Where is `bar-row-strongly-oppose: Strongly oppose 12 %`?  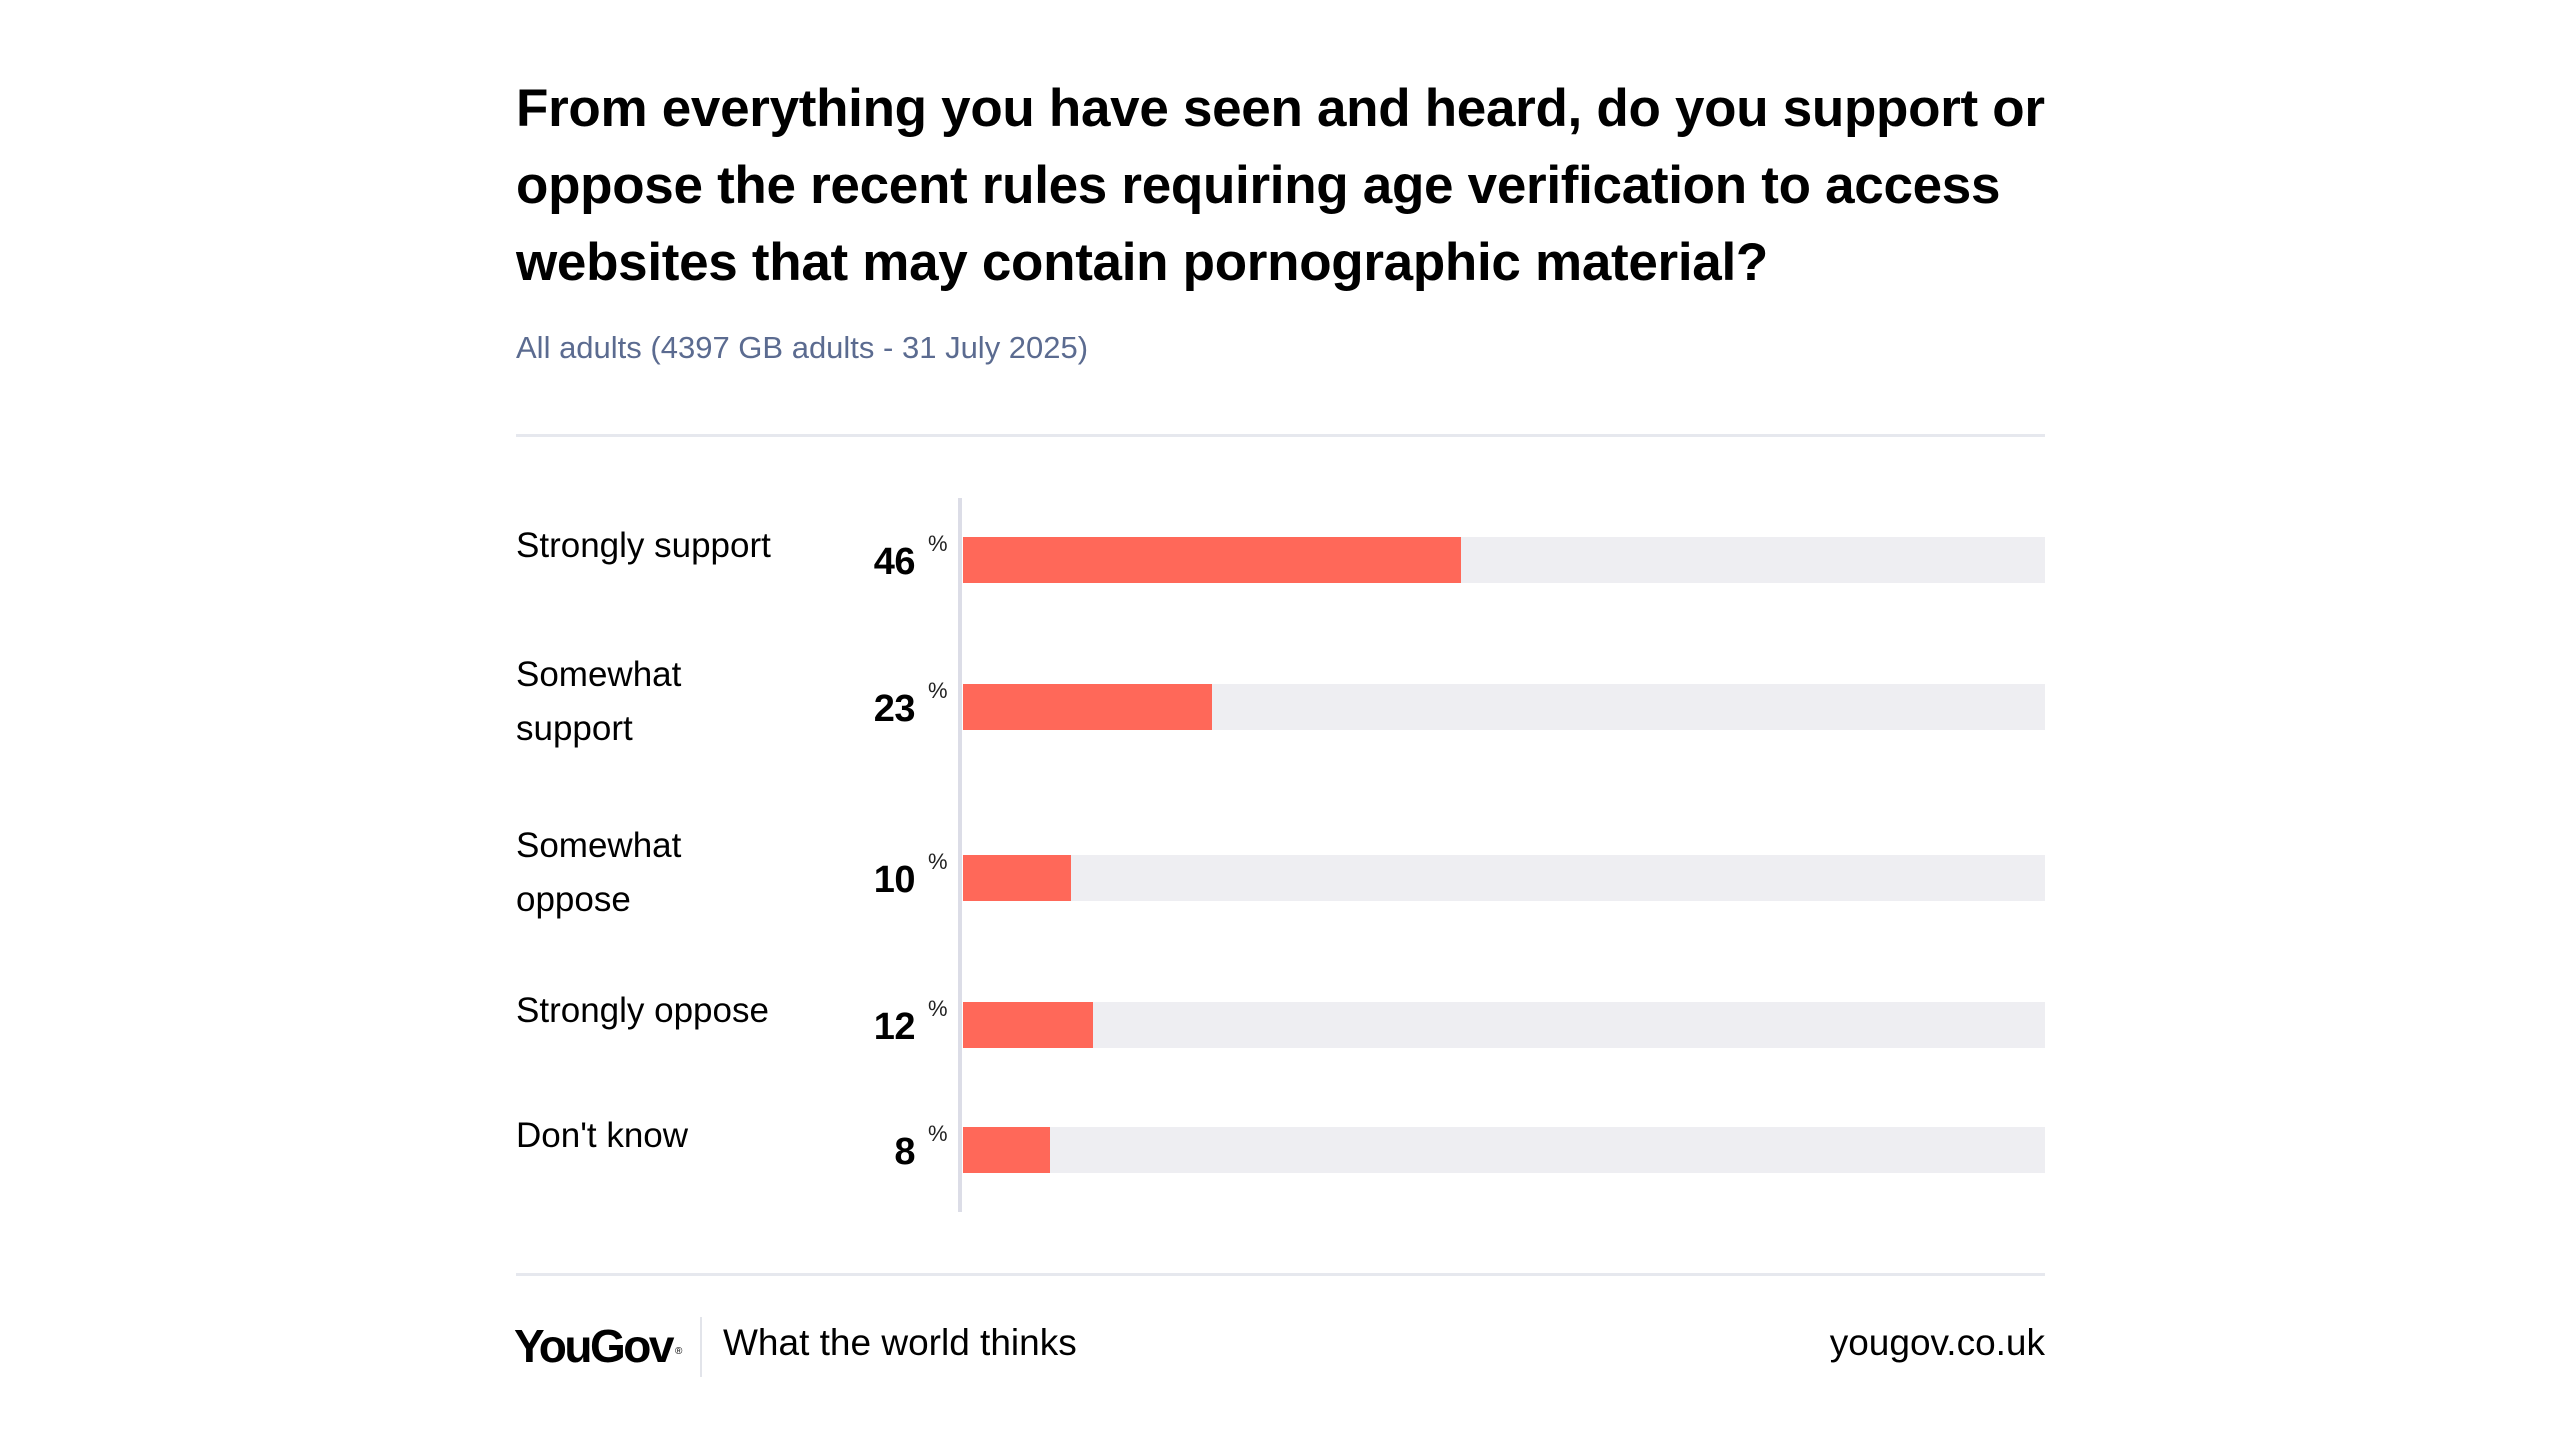 bar-row-strongly-oppose: Strongly oppose 12 % is located at coordinates (1280, 1019).